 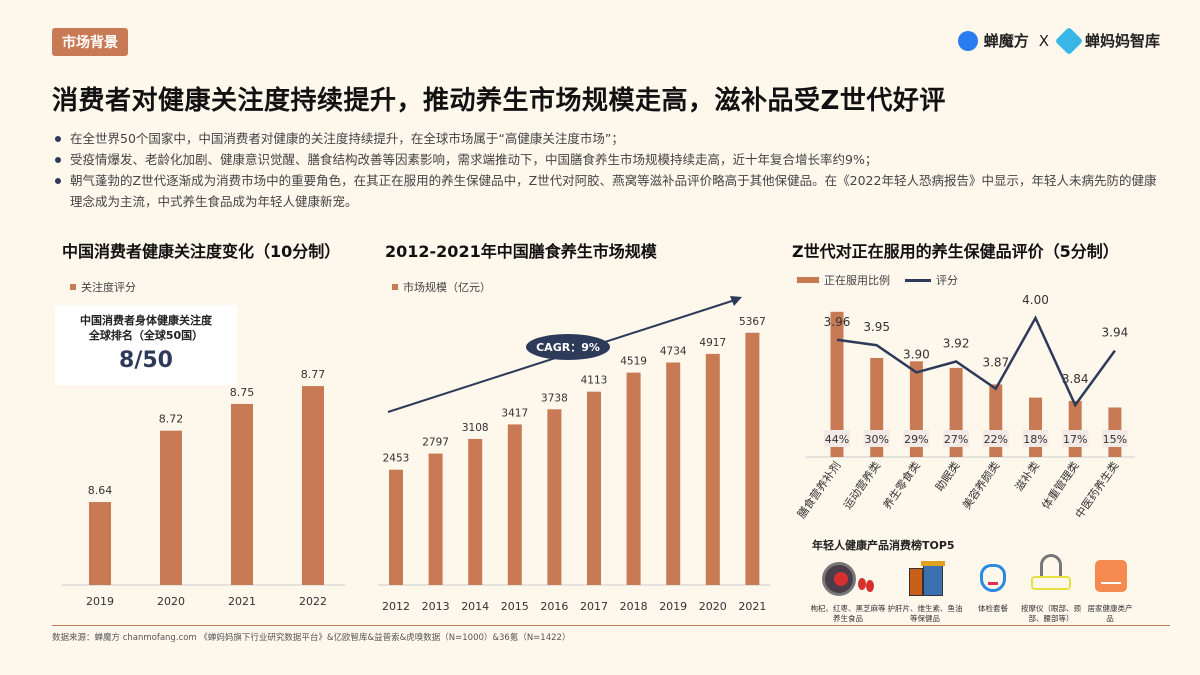 What do you see at coordinates (396, 459) in the screenshot?
I see `data-label: 2453` at bounding box center [396, 459].